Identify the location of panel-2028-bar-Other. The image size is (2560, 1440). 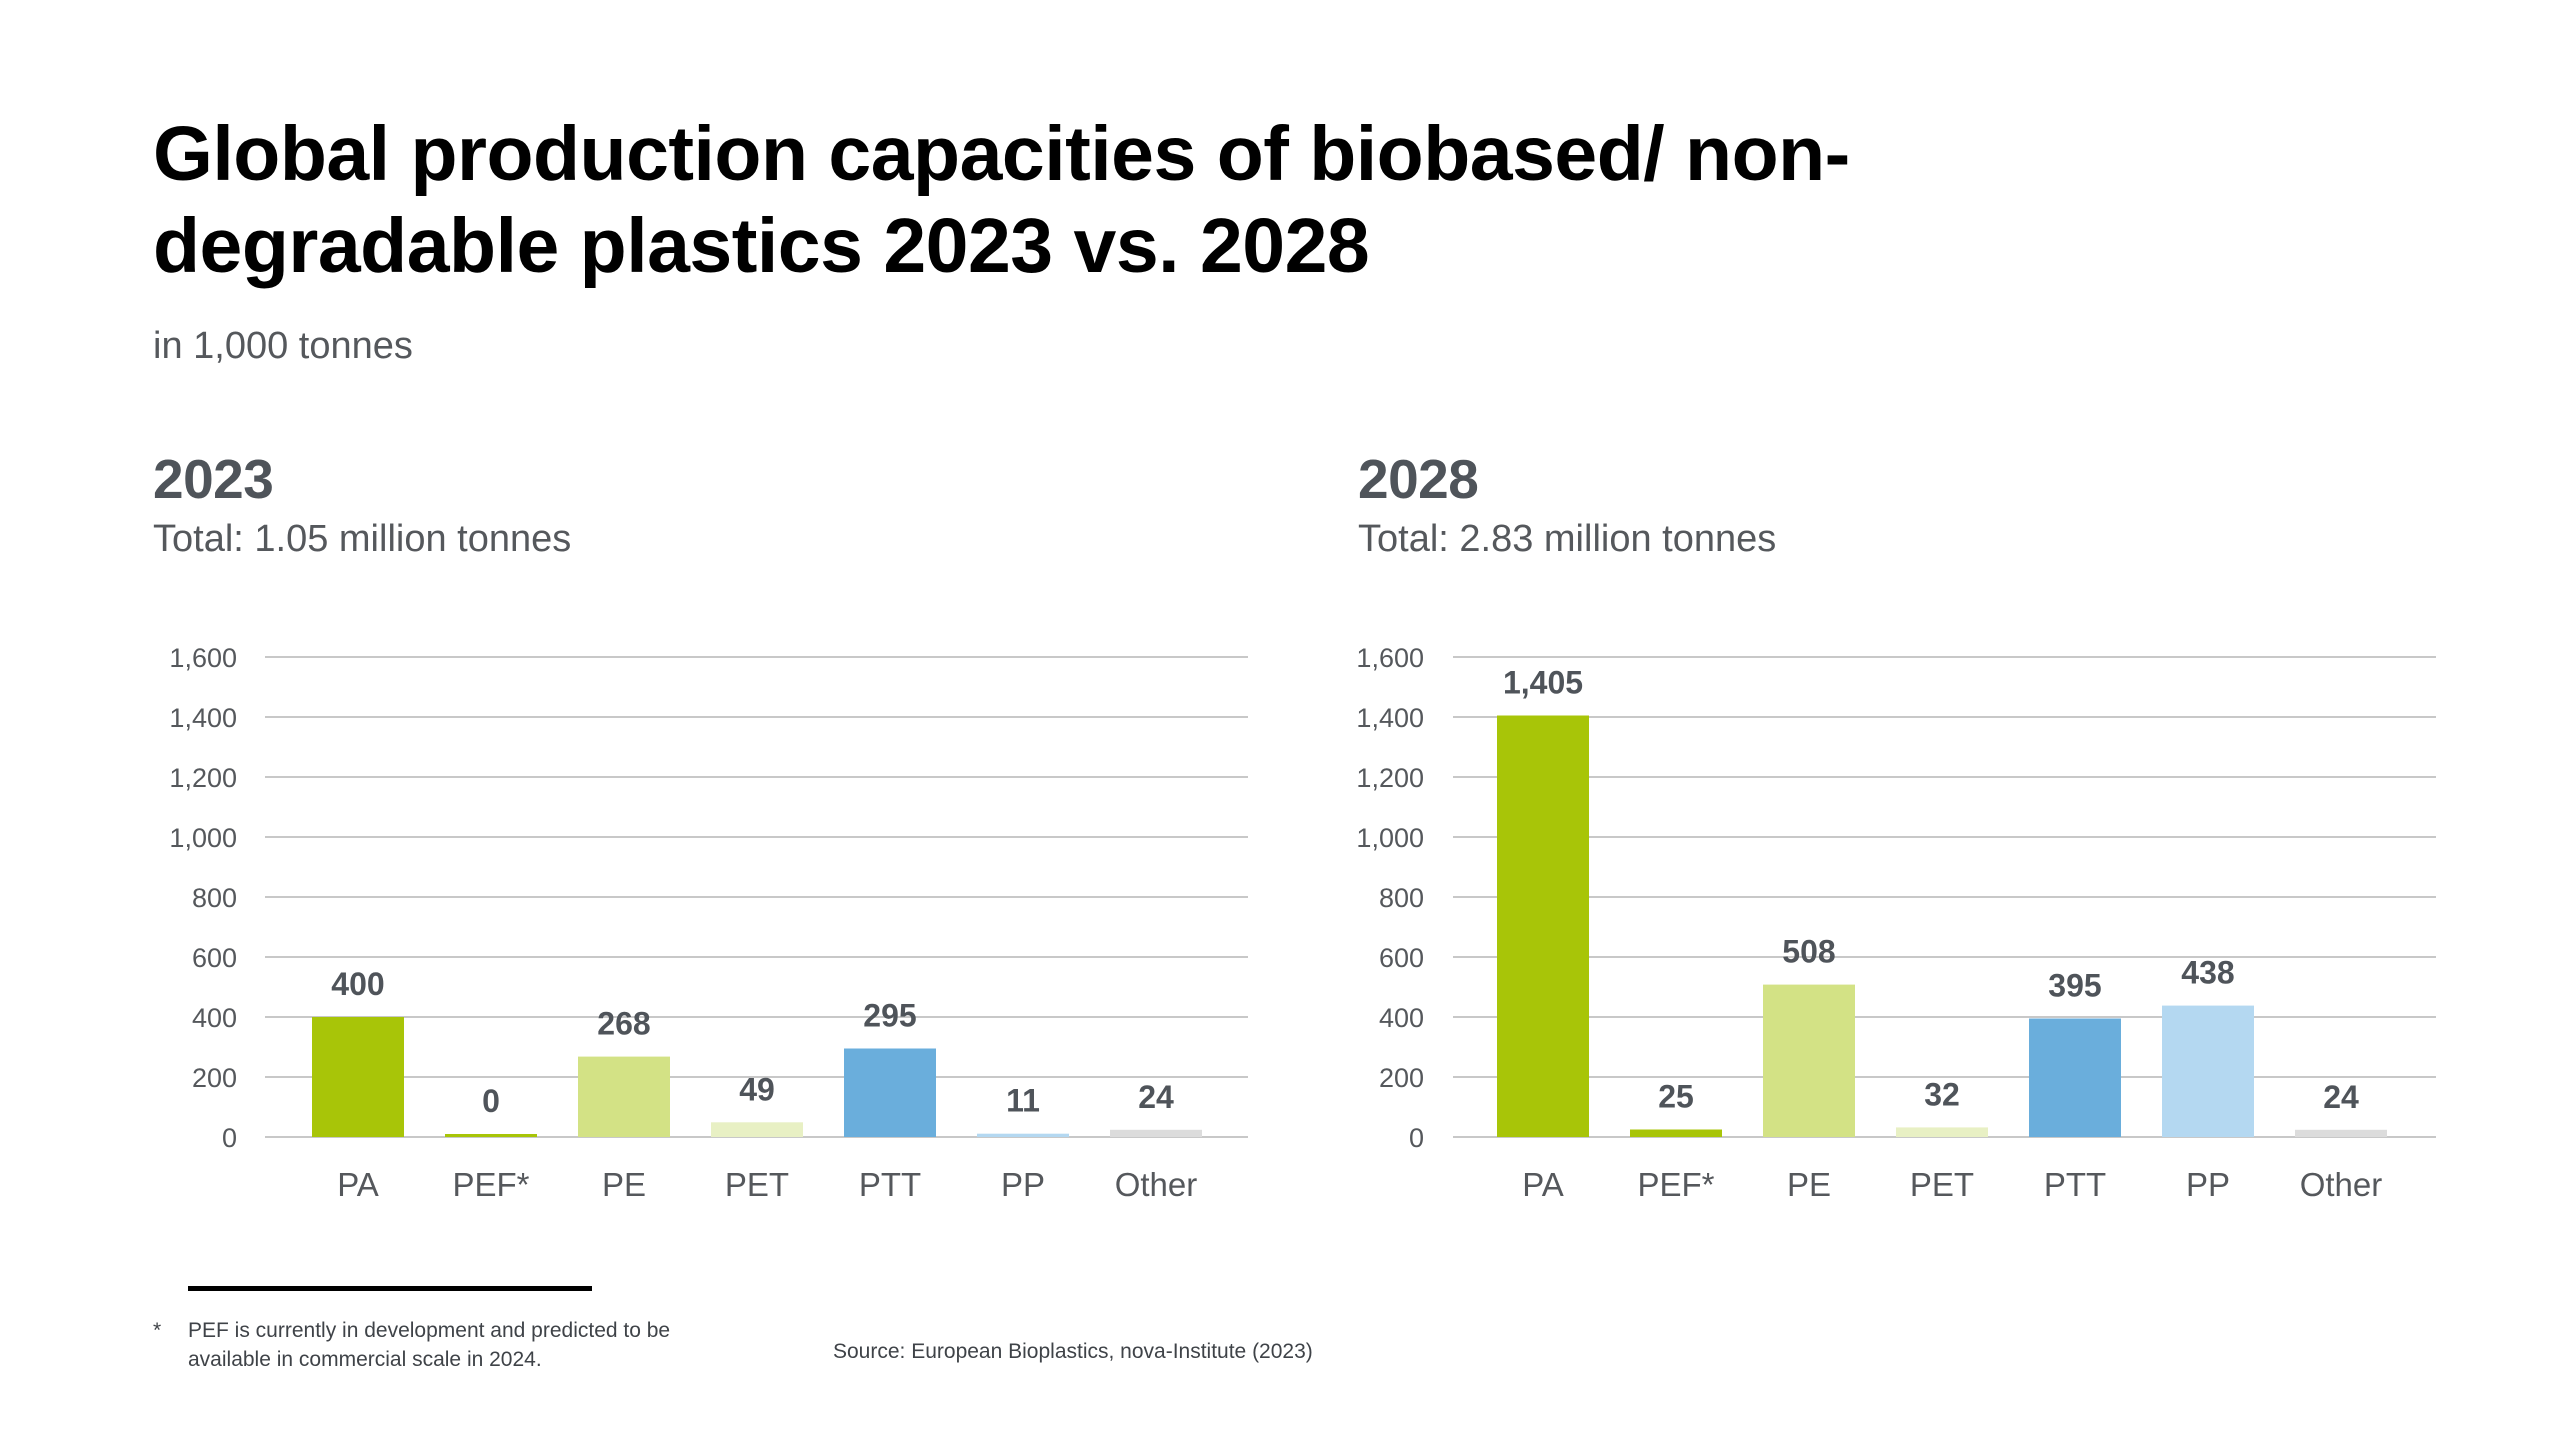
(2341, 1133).